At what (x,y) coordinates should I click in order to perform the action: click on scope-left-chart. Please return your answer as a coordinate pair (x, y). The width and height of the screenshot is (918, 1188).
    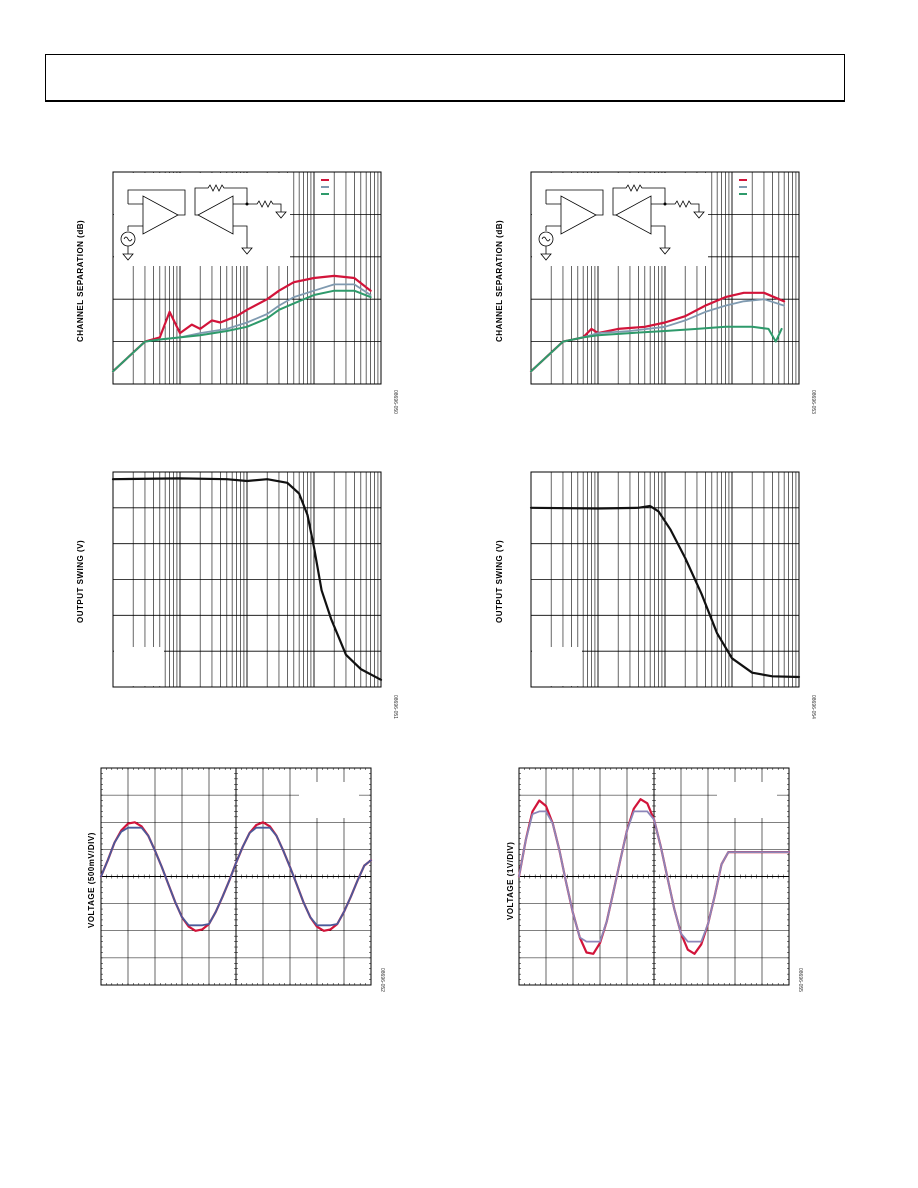
    Looking at the image, I should click on (236, 876).